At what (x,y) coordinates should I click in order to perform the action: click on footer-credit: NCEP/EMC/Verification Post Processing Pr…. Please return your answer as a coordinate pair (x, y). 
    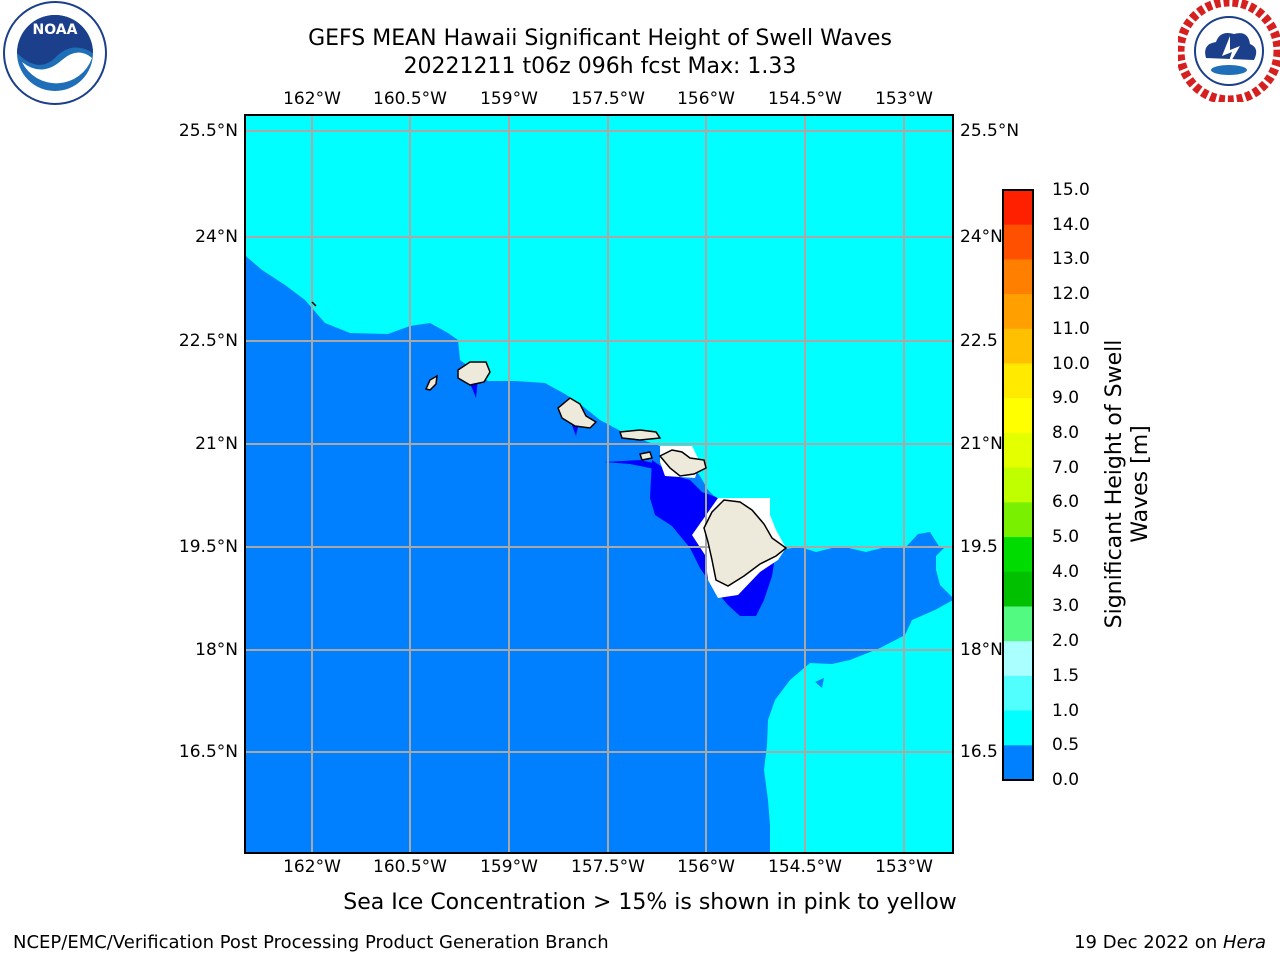
    Looking at the image, I should click on (311, 942).